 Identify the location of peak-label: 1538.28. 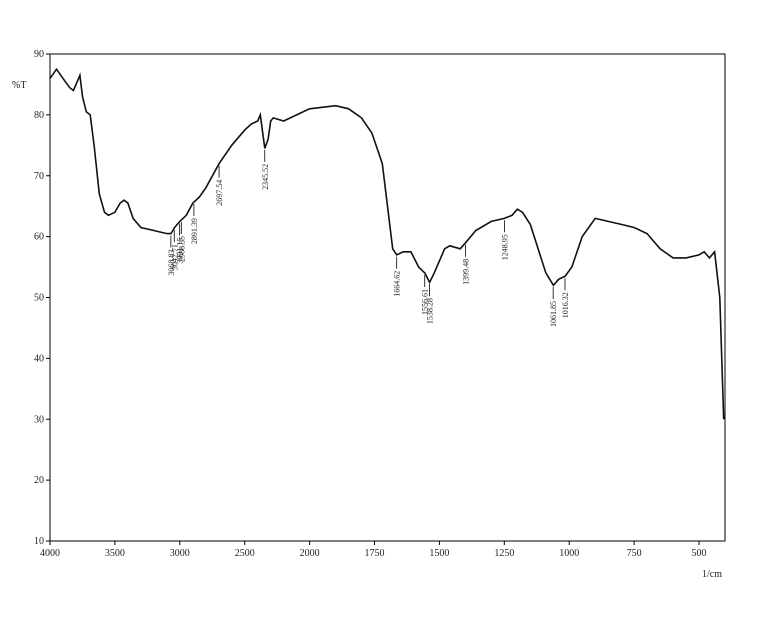
(430, 311).